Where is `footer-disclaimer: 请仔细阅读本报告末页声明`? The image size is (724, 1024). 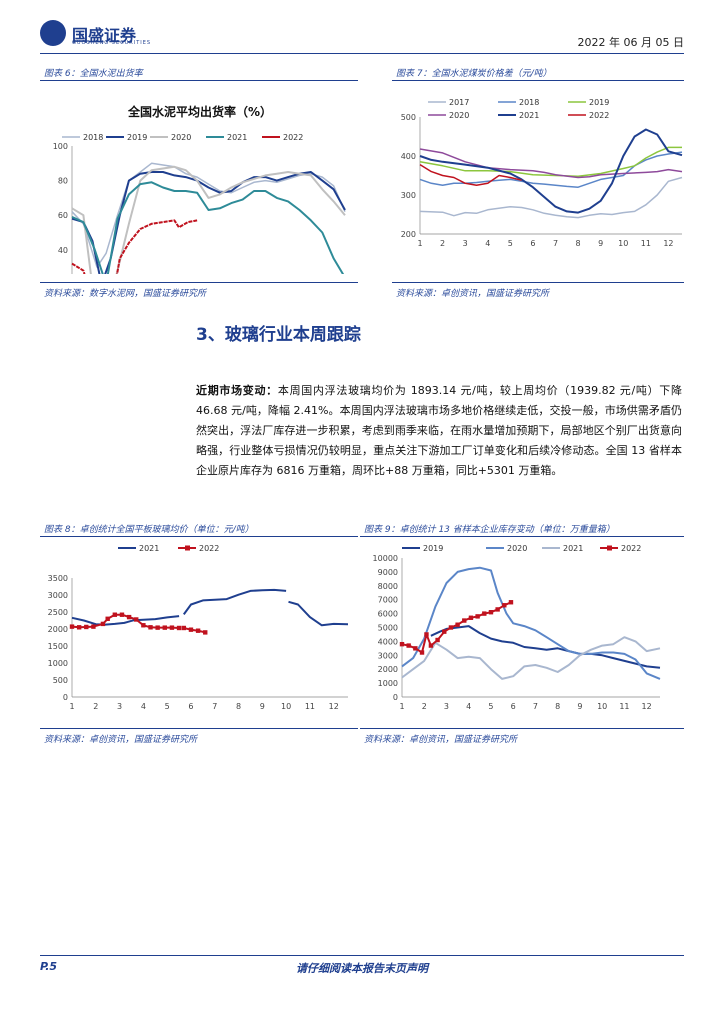 footer-disclaimer: 请仔细阅读本报告末页声明 is located at coordinates (362, 968).